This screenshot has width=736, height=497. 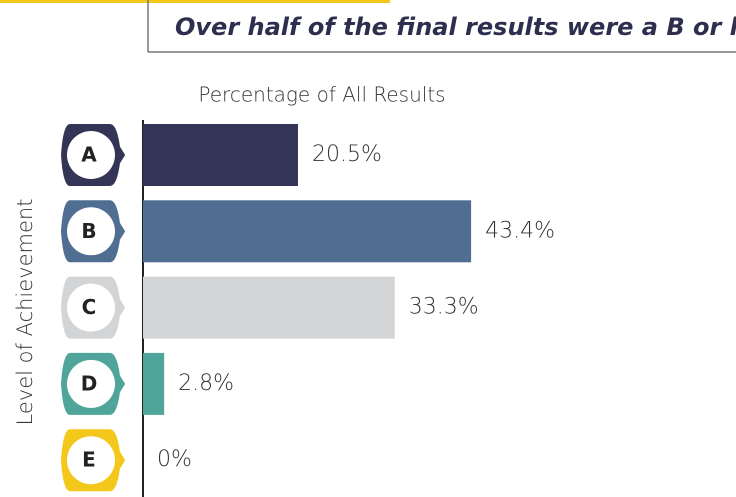 What do you see at coordinates (321, 95) in the screenshot?
I see `x-axis-label: Percentage of All Results` at bounding box center [321, 95].